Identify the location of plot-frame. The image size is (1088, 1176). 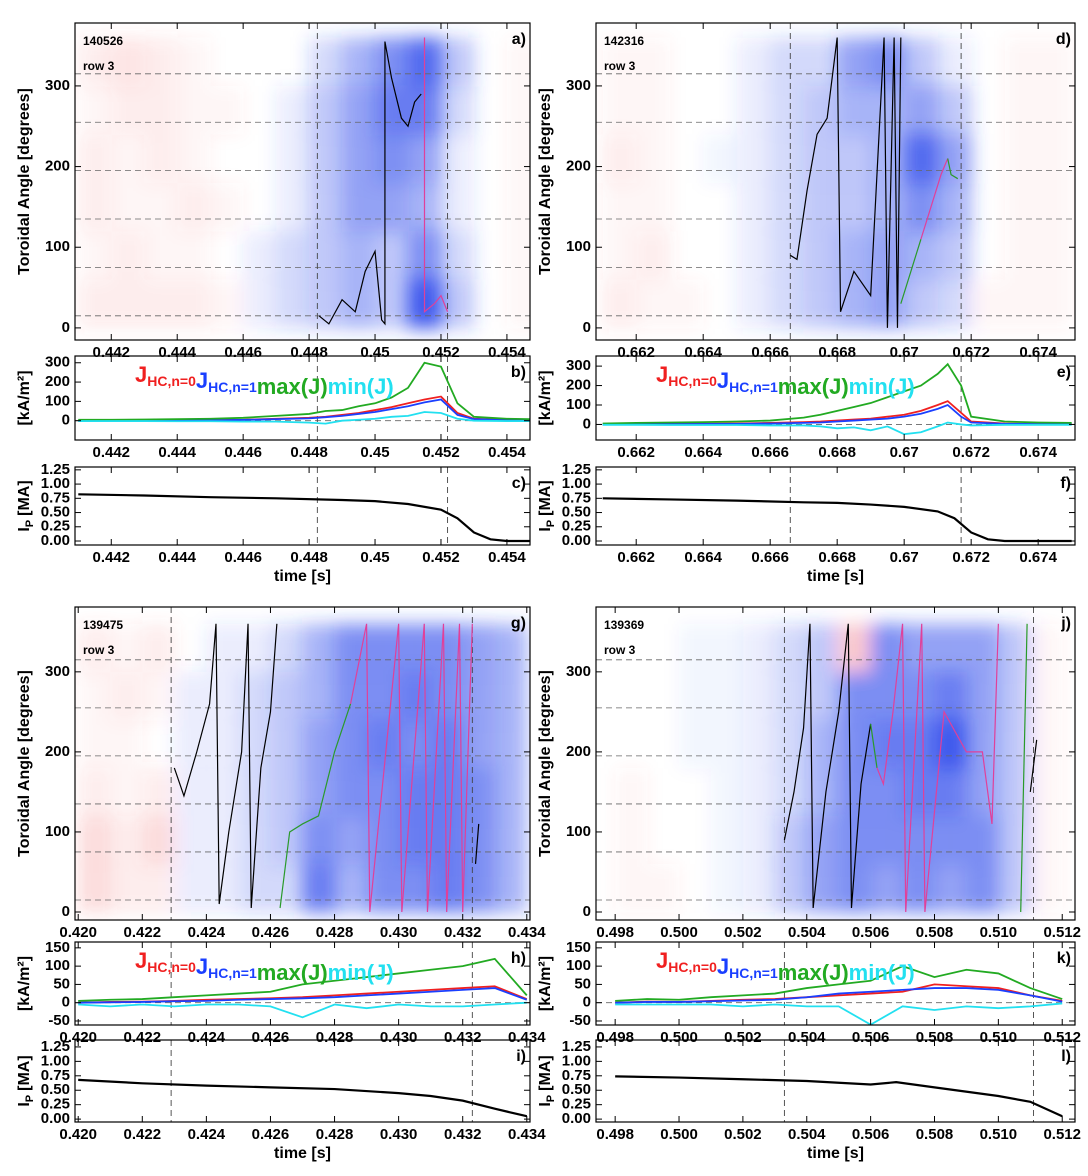
(835, 983).